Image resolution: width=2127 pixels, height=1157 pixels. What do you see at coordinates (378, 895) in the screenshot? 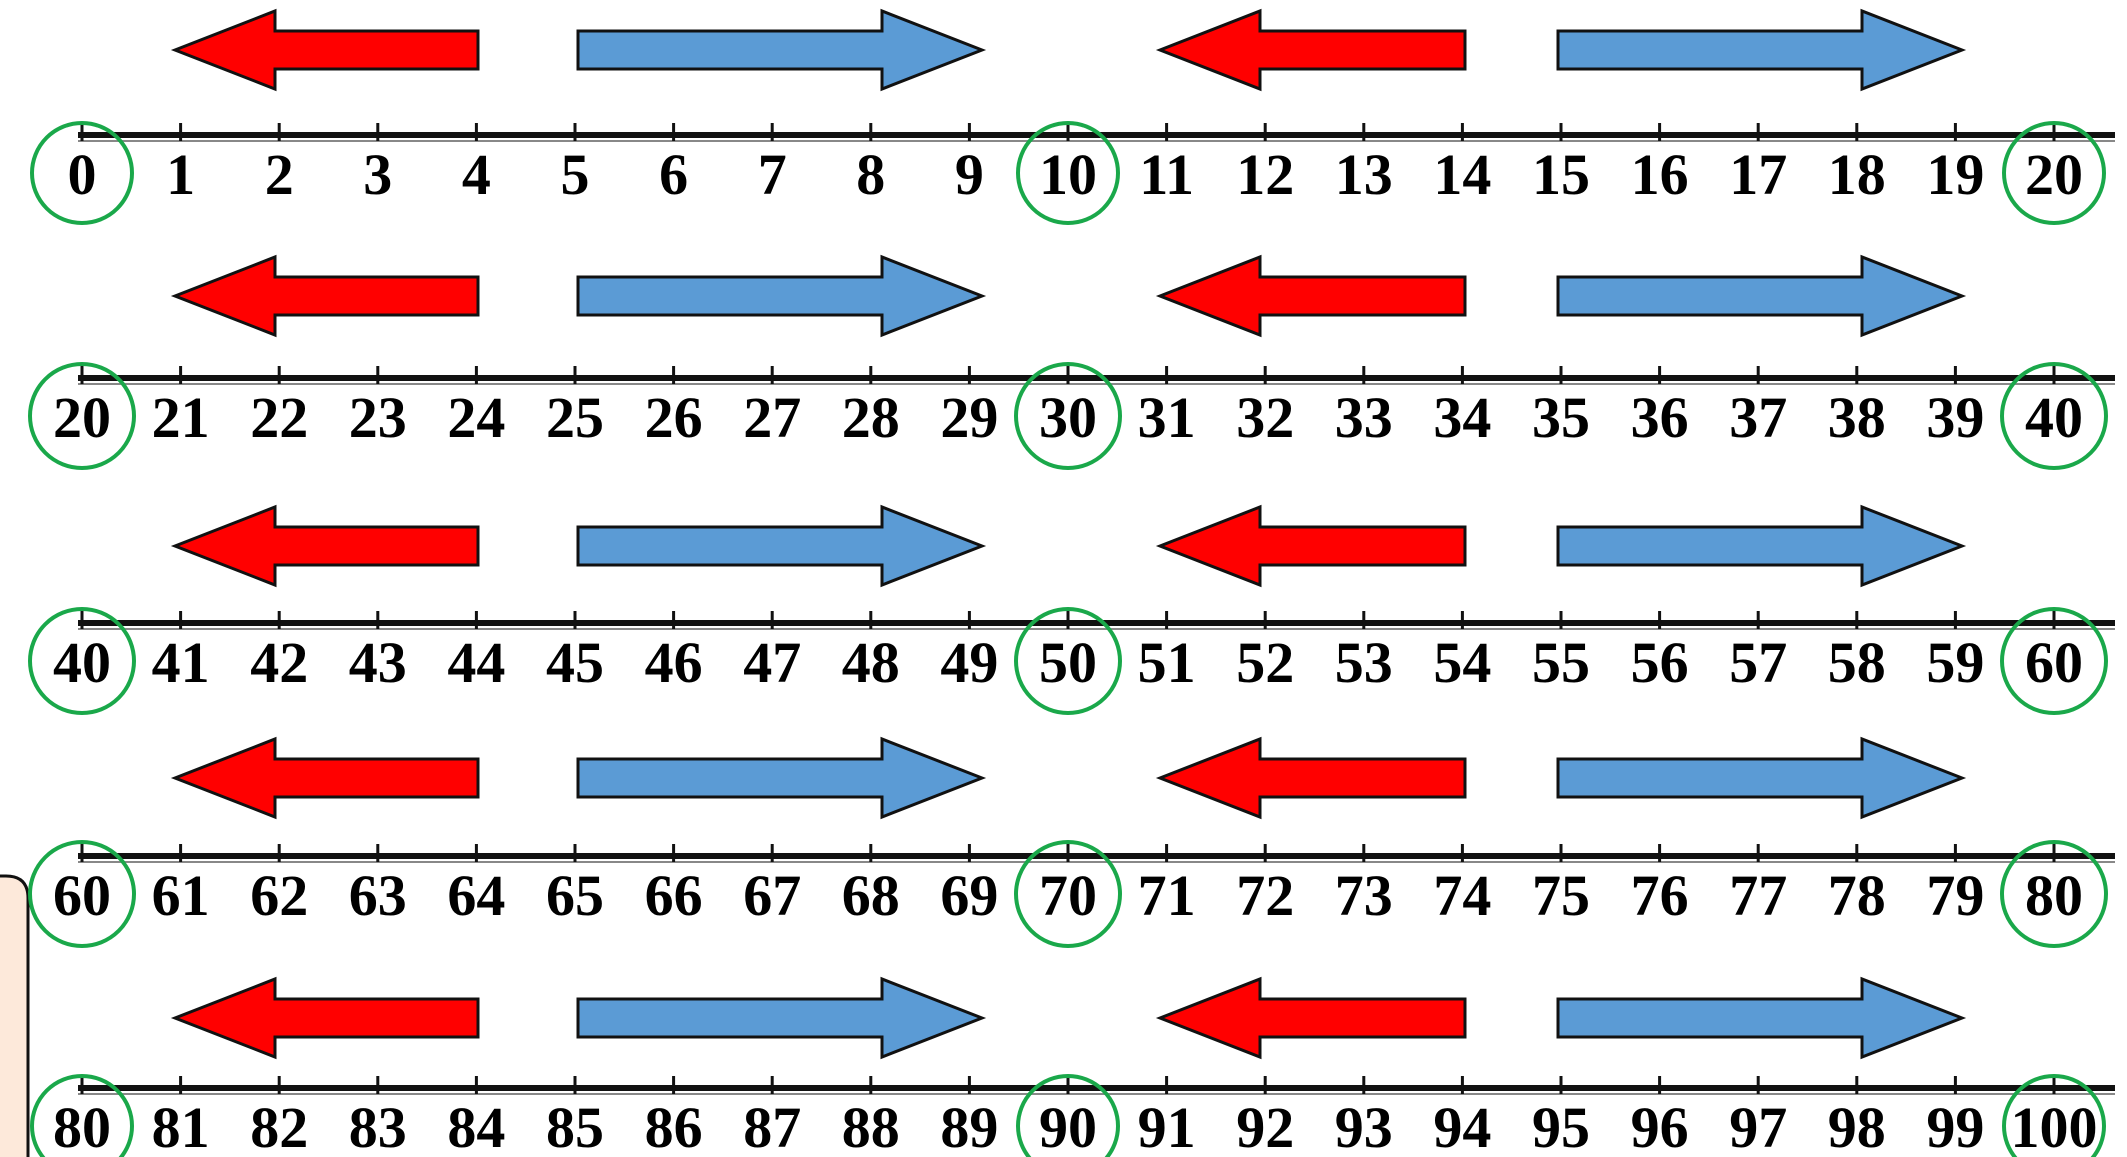
I see `tick-label: 63` at bounding box center [378, 895].